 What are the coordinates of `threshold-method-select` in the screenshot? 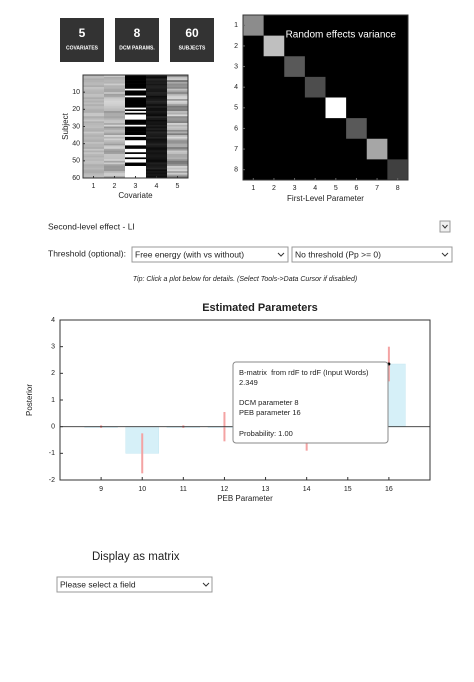 It's located at (210, 254).